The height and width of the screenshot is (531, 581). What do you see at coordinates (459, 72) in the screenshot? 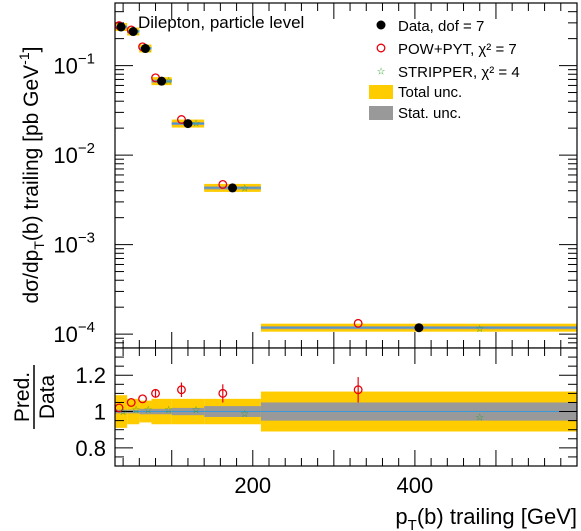
I see `legend-label: STRIPPER, χ² = 4` at bounding box center [459, 72].